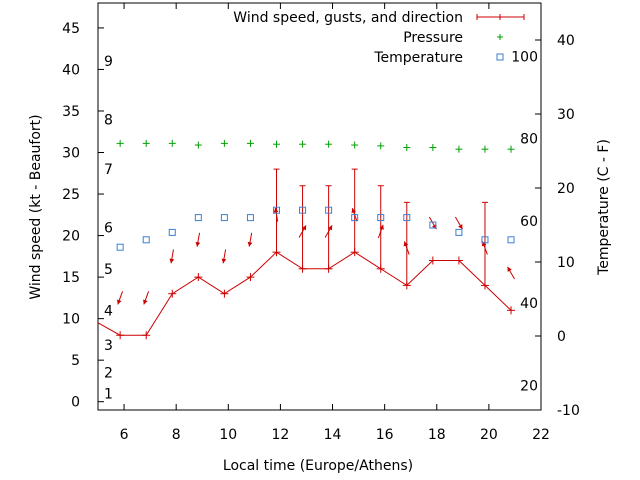  Describe the element at coordinates (228, 435) in the screenshot. I see `x-tick-label: 10` at that location.